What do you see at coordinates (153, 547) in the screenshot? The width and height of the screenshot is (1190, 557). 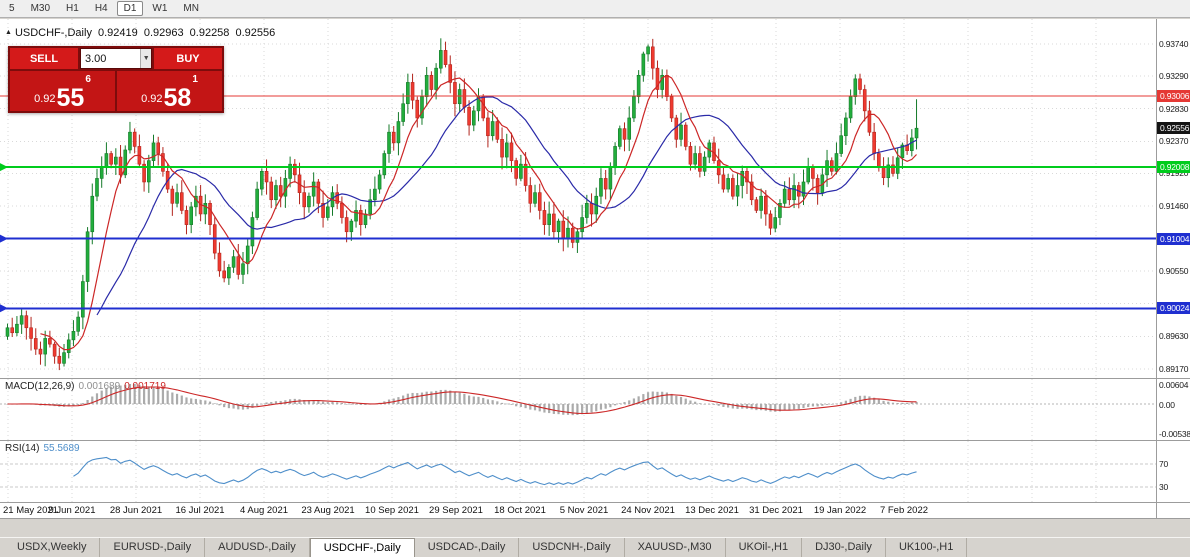 I see `chart-tab-eurusd-daily: EURUSD-,Daily` at bounding box center [153, 547].